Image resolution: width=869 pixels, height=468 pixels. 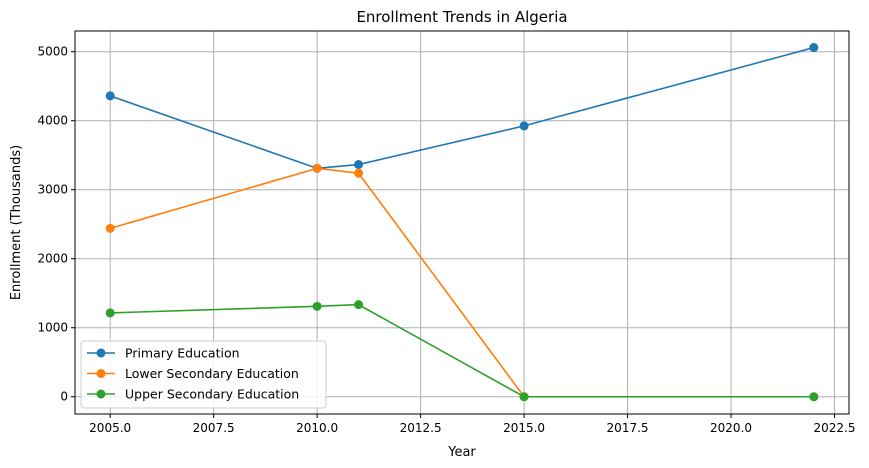 What do you see at coordinates (317, 428) in the screenshot?
I see `x-tick-label: 2010.0` at bounding box center [317, 428].